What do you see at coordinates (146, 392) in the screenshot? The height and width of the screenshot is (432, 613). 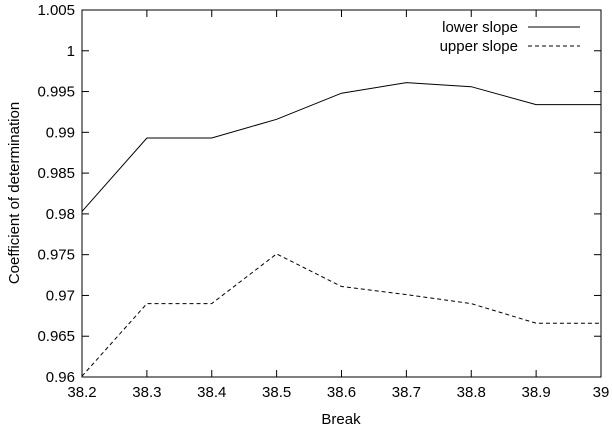 I see `x-tick-label: 38.3` at bounding box center [146, 392].